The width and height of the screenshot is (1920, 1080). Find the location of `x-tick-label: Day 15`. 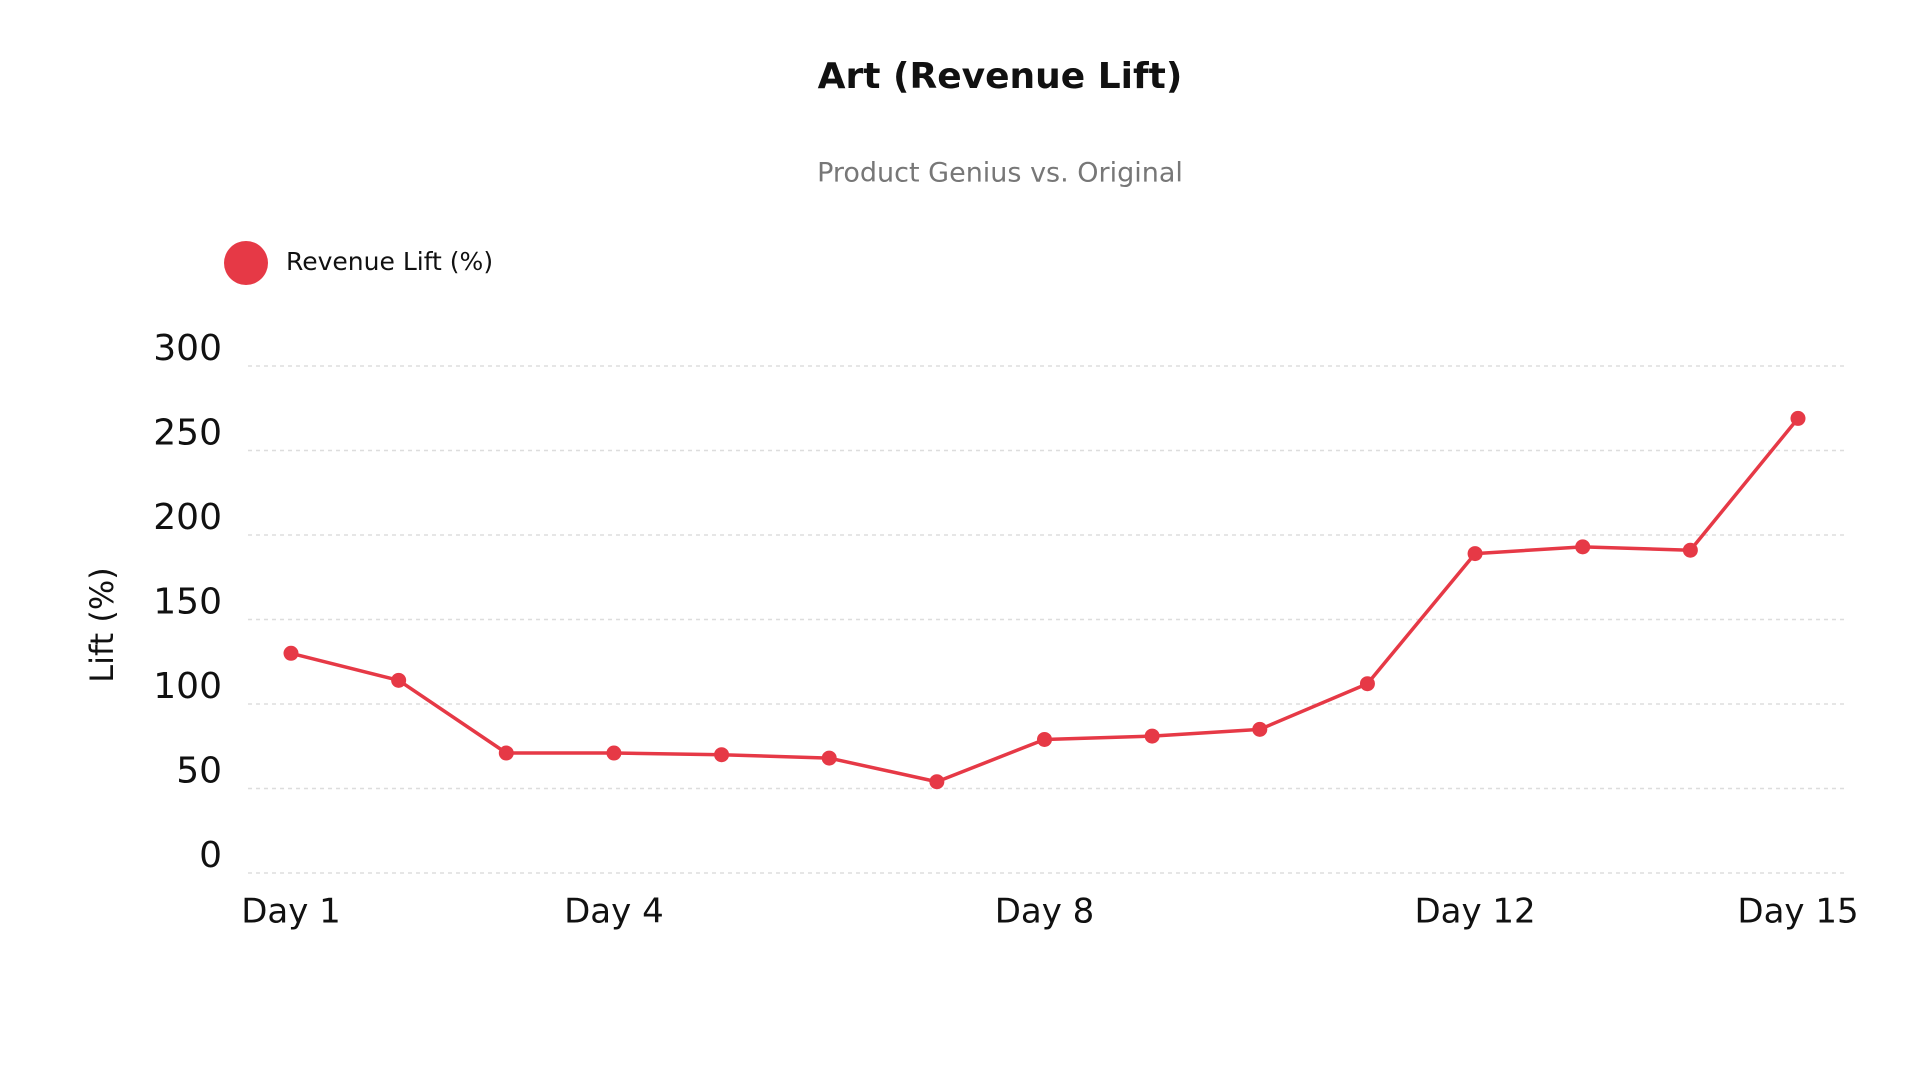

x-tick-label: Day 15 is located at coordinates (1797, 912).